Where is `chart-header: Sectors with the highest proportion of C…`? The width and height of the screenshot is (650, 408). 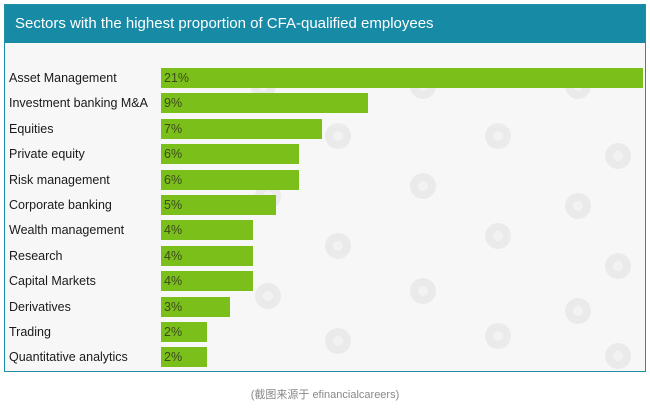
chart-header: Sectors with the highest proportion of C… is located at coordinates (325, 24).